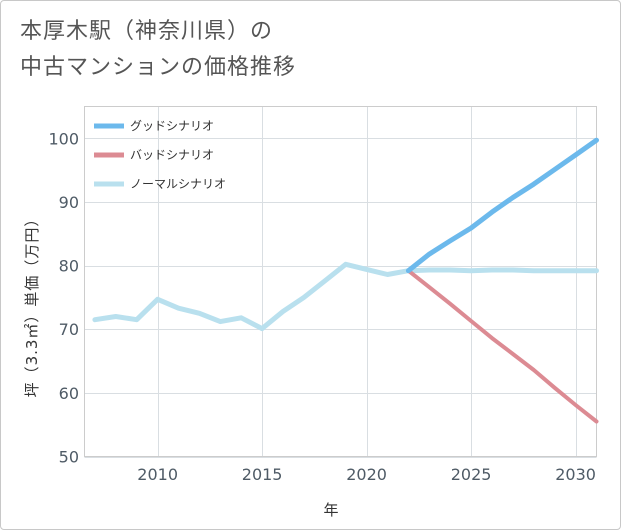  What do you see at coordinates (63, 138) in the screenshot?
I see `y-tick-label: 100` at bounding box center [63, 138].